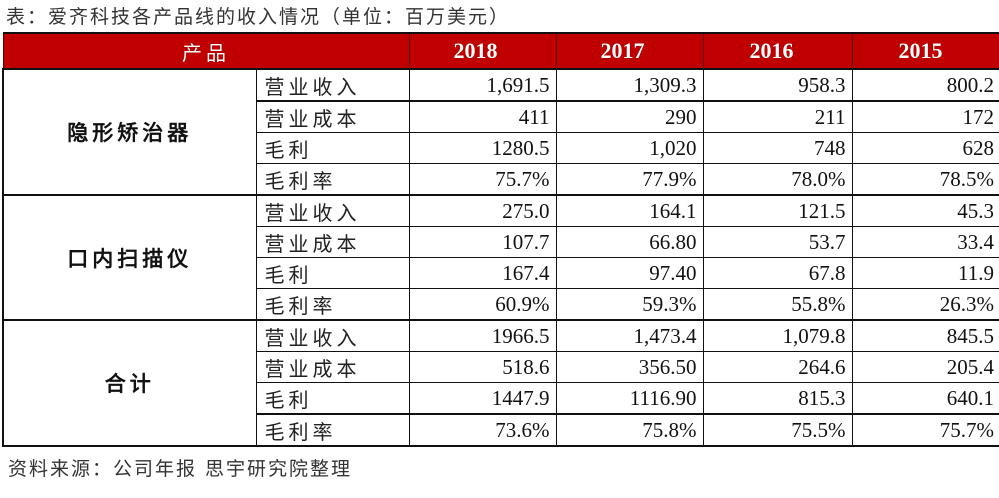 The width and height of the screenshot is (999, 498). I want to click on value-cell: 77.9%, so click(629, 179).